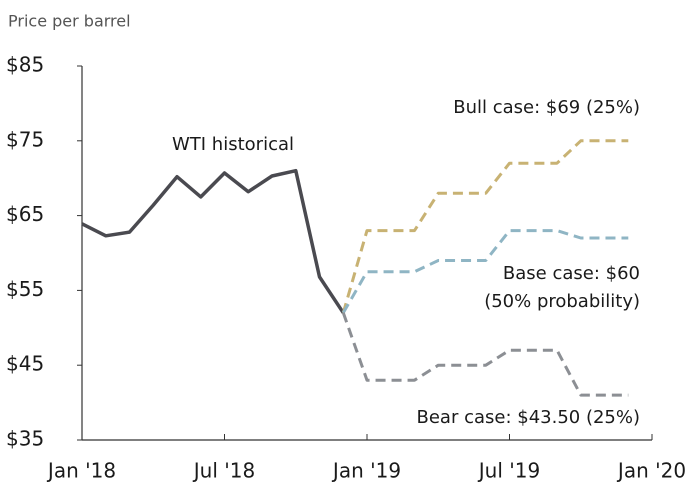 The width and height of the screenshot is (688, 487). What do you see at coordinates (529, 417) in the screenshot?
I see `annotation: Bear case: $43.50 (25%)` at bounding box center [529, 417].